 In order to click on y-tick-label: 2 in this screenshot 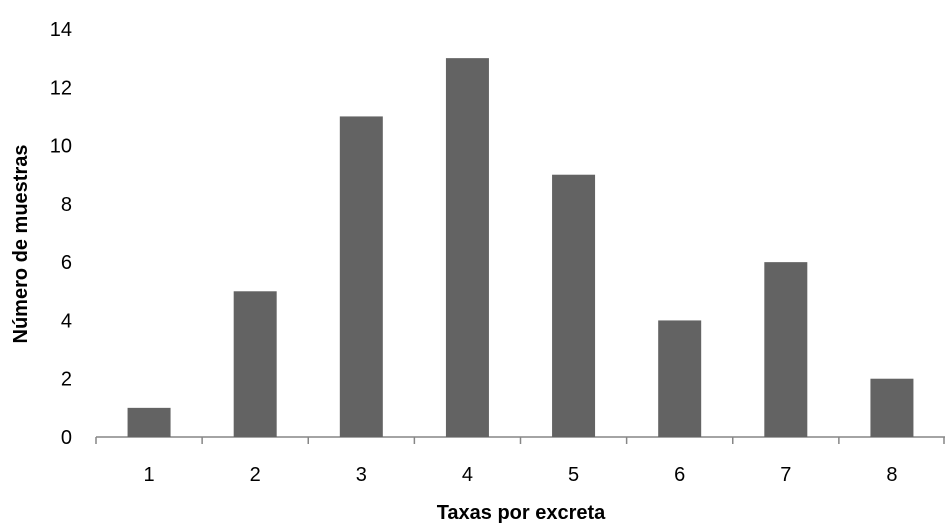, I will do `click(66, 380)`.